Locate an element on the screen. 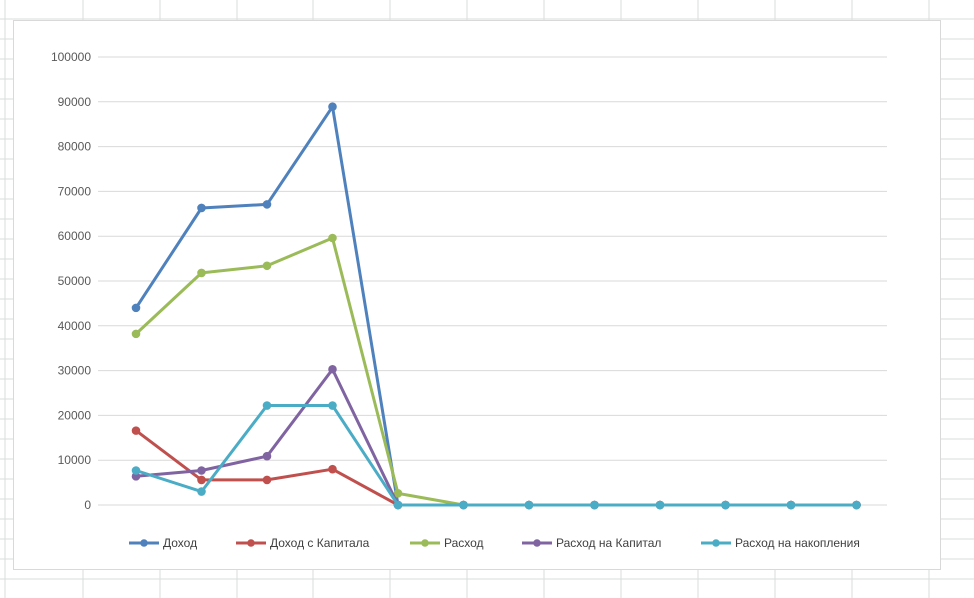 The width and height of the screenshot is (974, 598). legend-entry: Расход на накопления is located at coordinates (780, 543).